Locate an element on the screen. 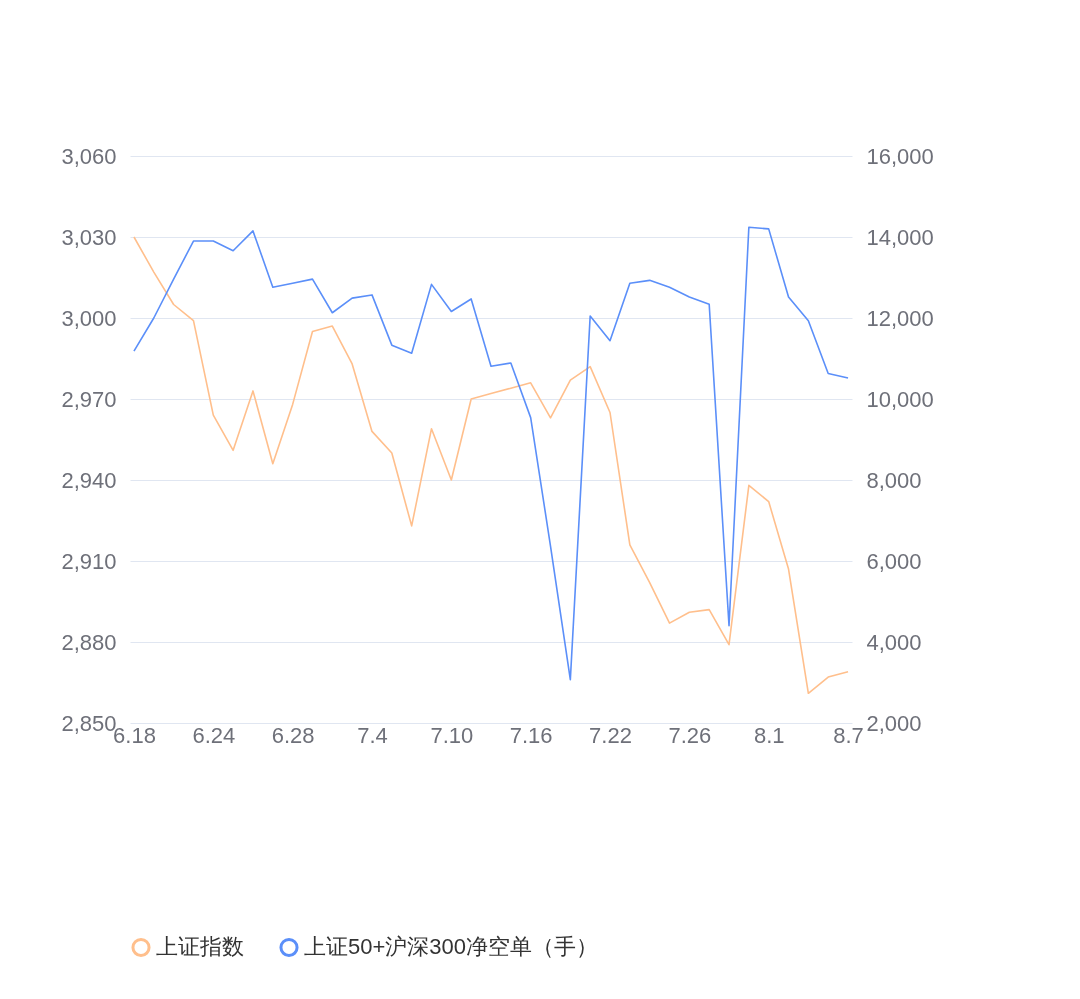  y-tick-label: 3,060 is located at coordinates (89, 156).